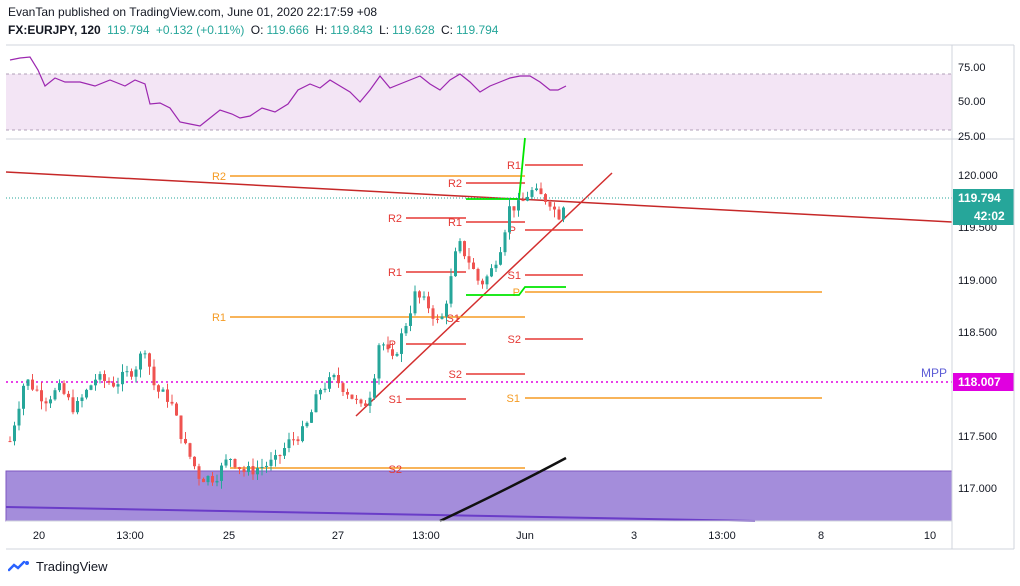 The height and width of the screenshot is (586, 1020). I want to click on mpp-badge, so click(983, 382).